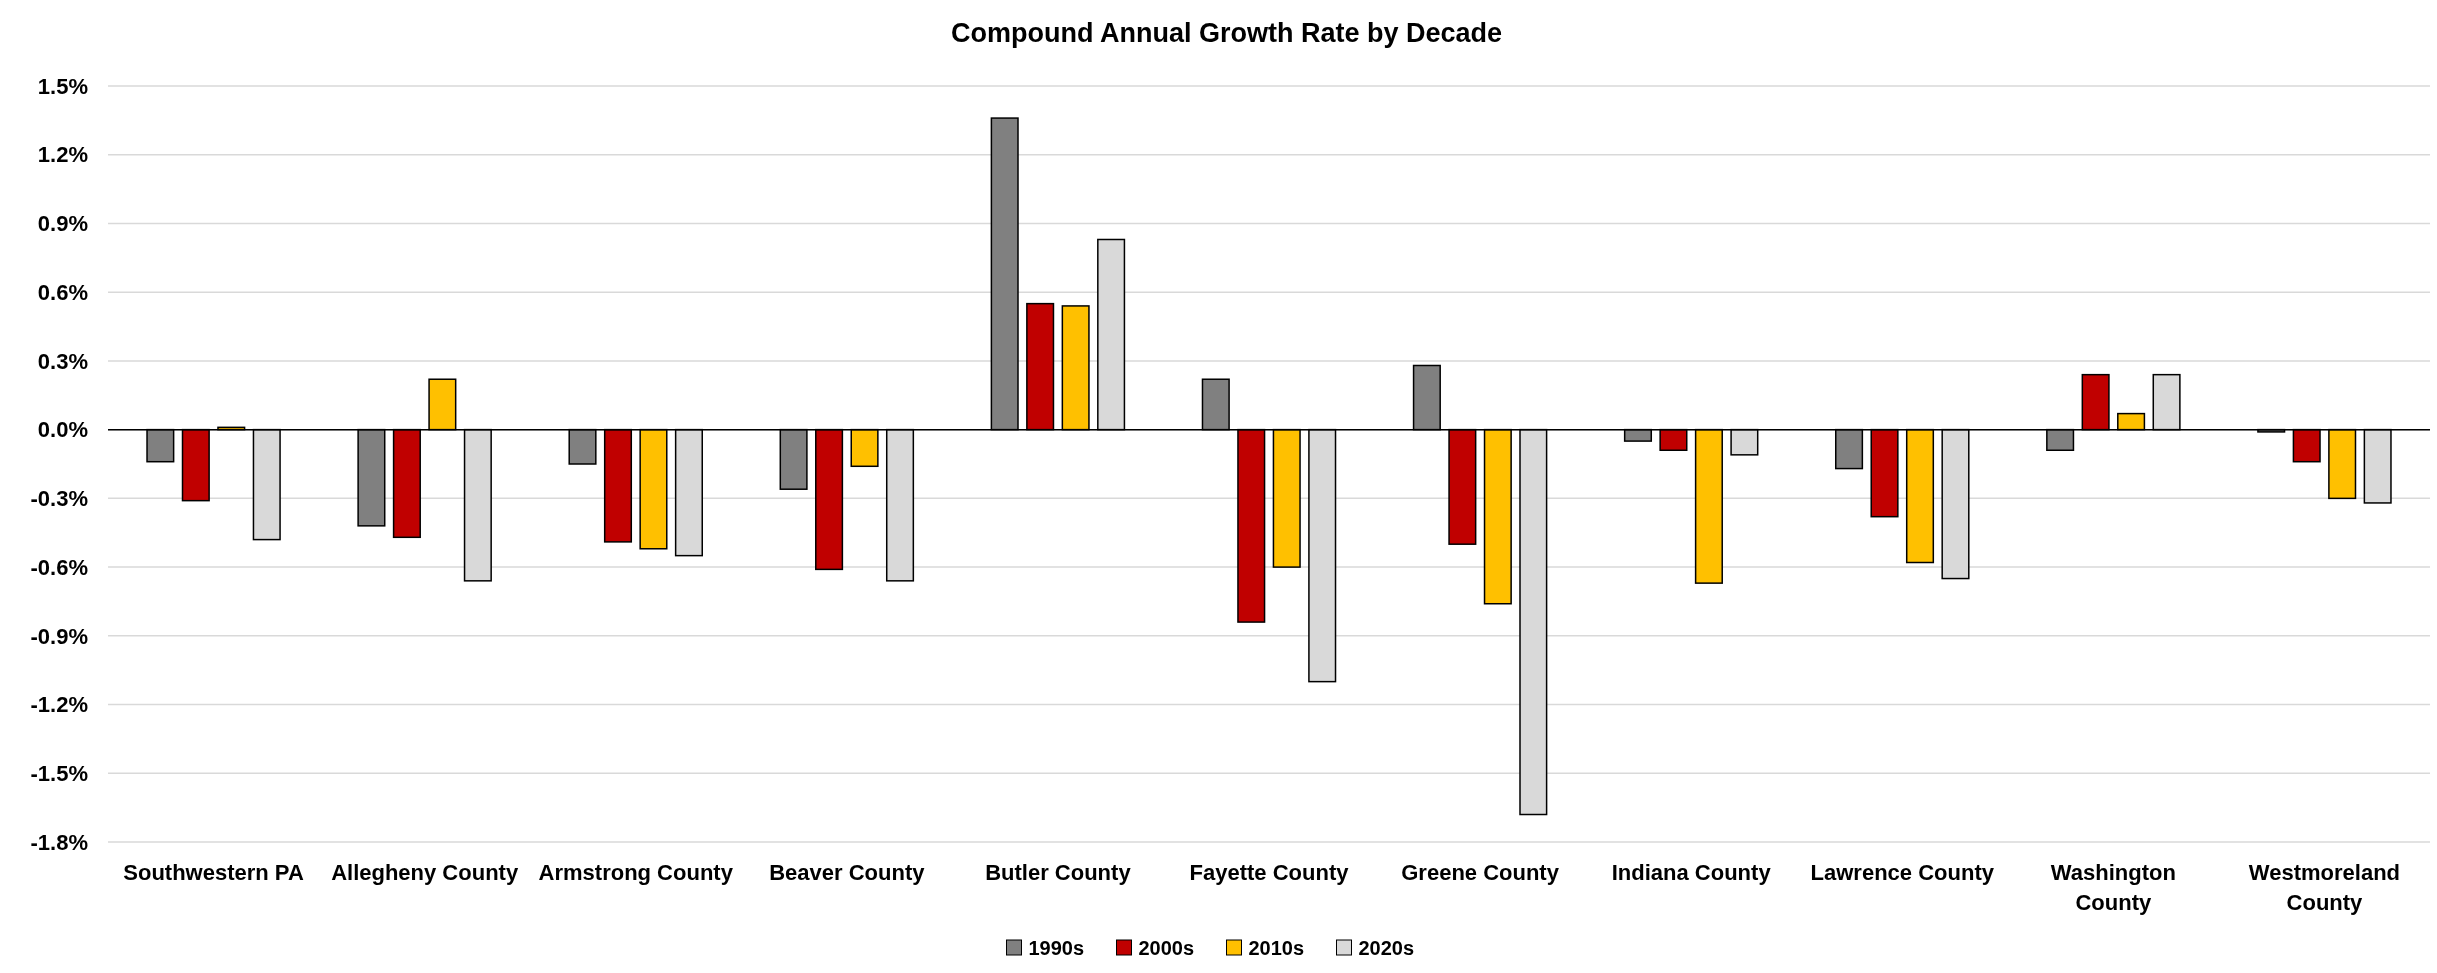  Describe the element at coordinates (1902, 872) in the screenshot. I see `x-tick-label: Lawrence County` at that location.